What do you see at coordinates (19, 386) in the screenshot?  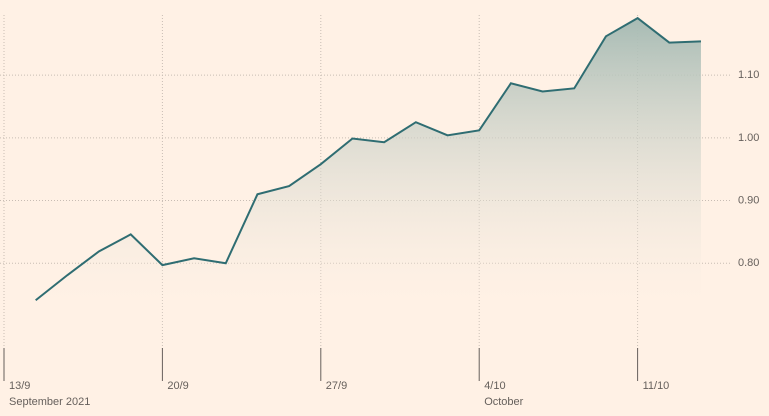 I see `x-tick-label: 13/9` at bounding box center [19, 386].